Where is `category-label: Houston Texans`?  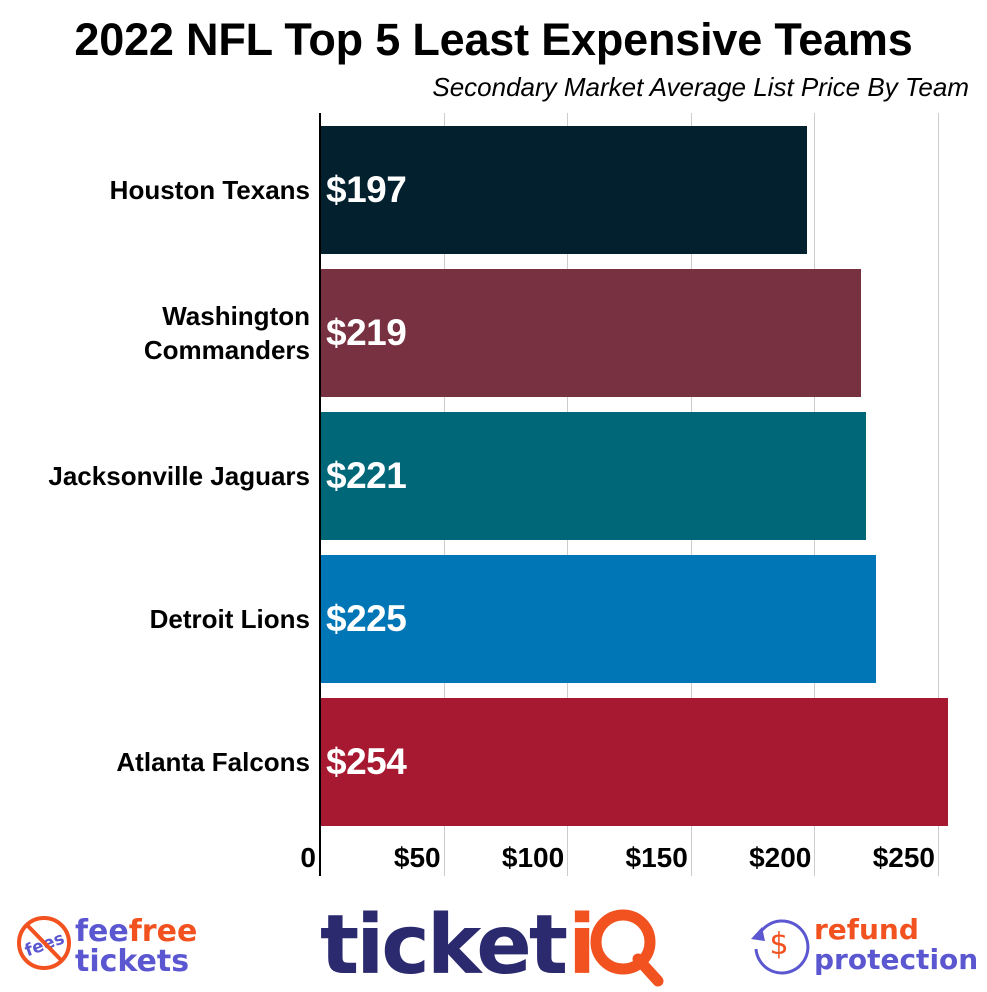 category-label: Houston Texans is located at coordinates (155, 190).